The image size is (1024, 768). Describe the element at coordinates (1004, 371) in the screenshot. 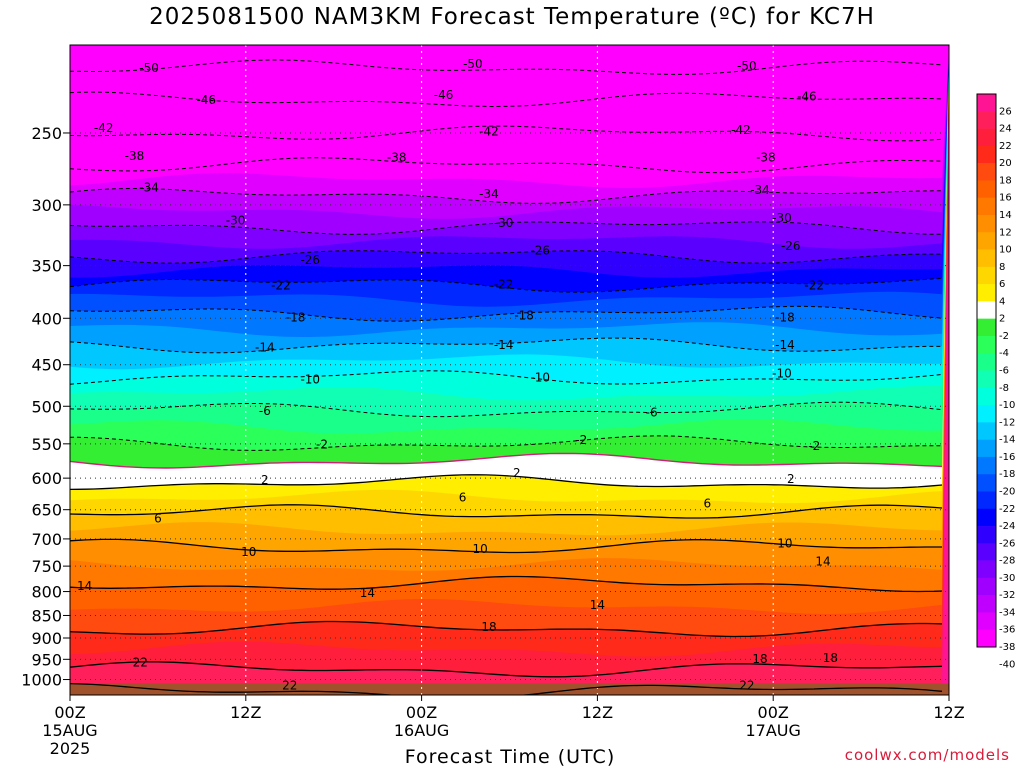

I see `colorbar-label: -6` at that location.